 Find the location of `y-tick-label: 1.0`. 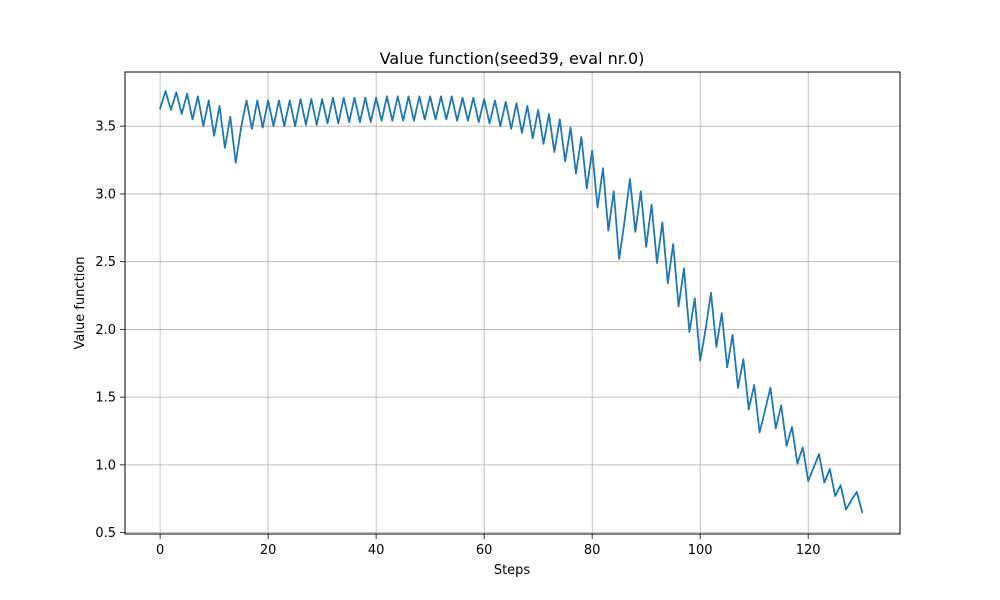

y-tick-label: 1.0 is located at coordinates (105, 465).